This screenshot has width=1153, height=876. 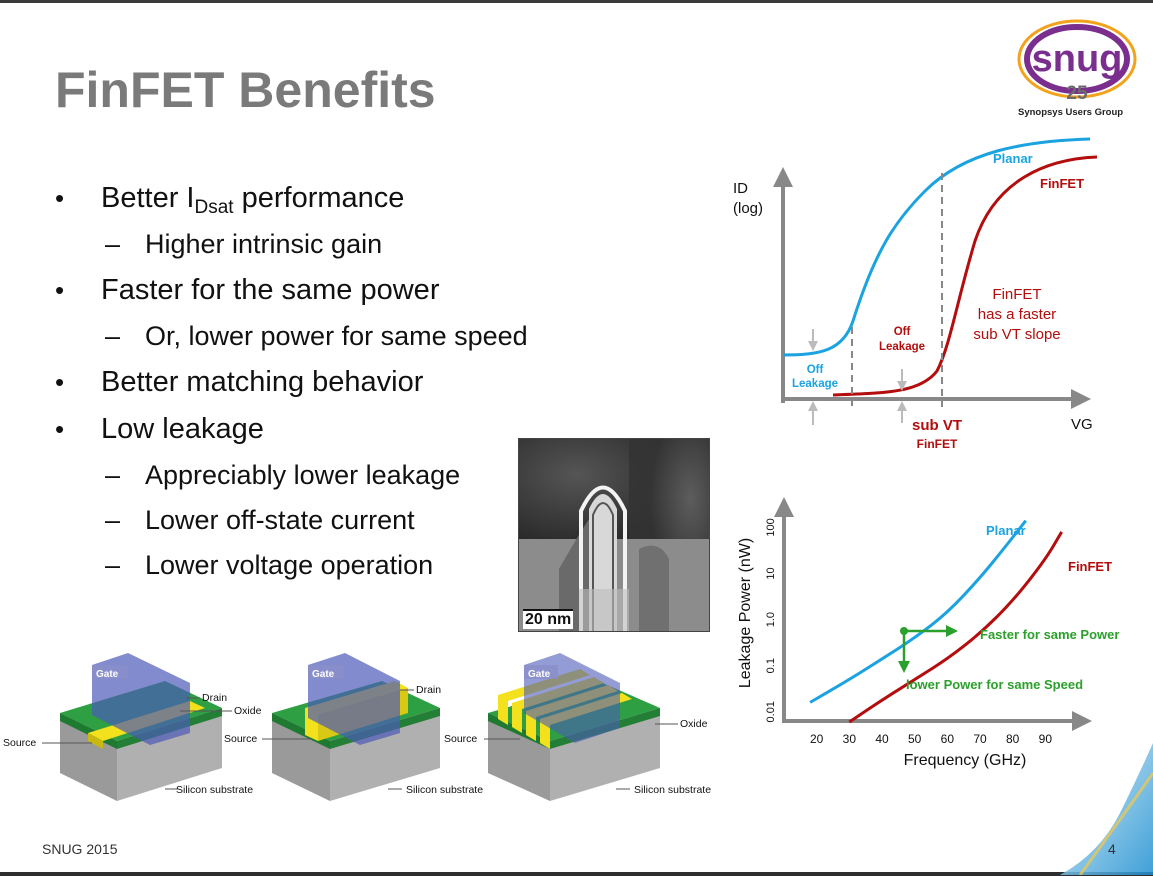 I want to click on tem-micrograph: 20 nm, so click(x=614, y=535).